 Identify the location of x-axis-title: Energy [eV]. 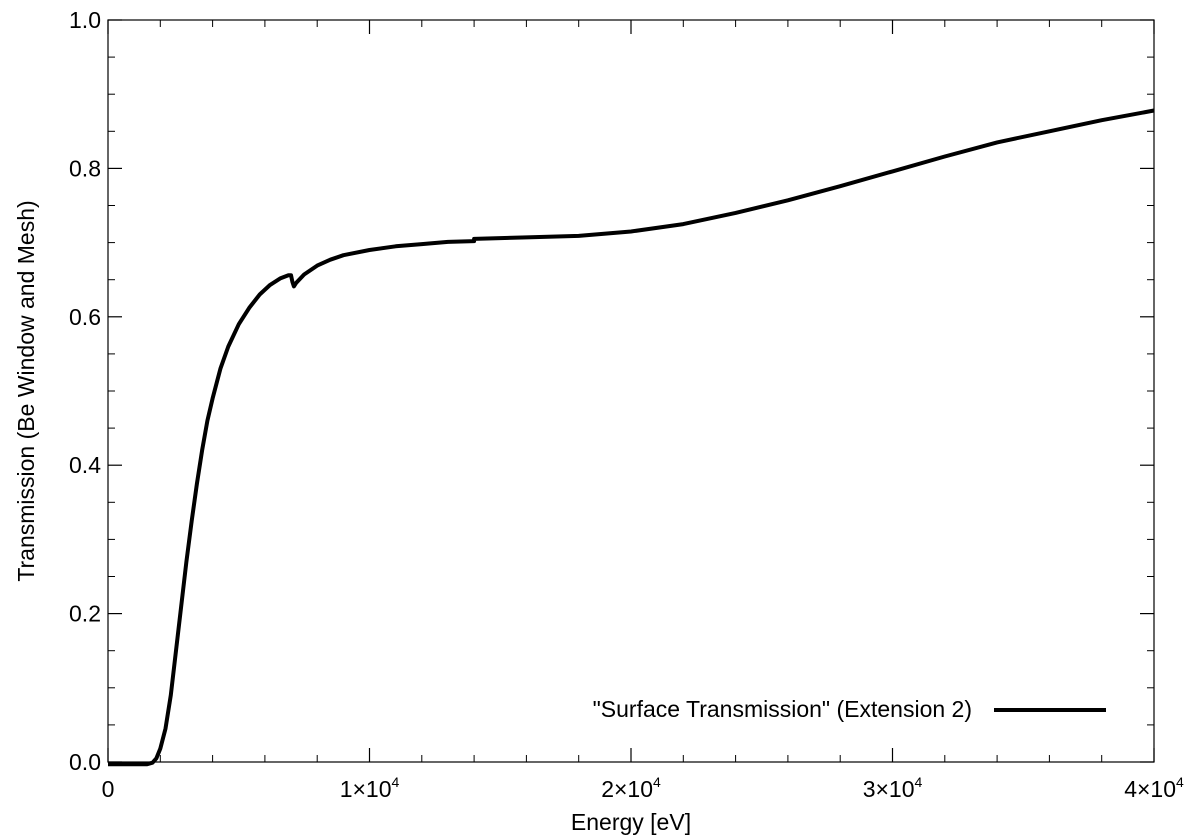
(631, 822).